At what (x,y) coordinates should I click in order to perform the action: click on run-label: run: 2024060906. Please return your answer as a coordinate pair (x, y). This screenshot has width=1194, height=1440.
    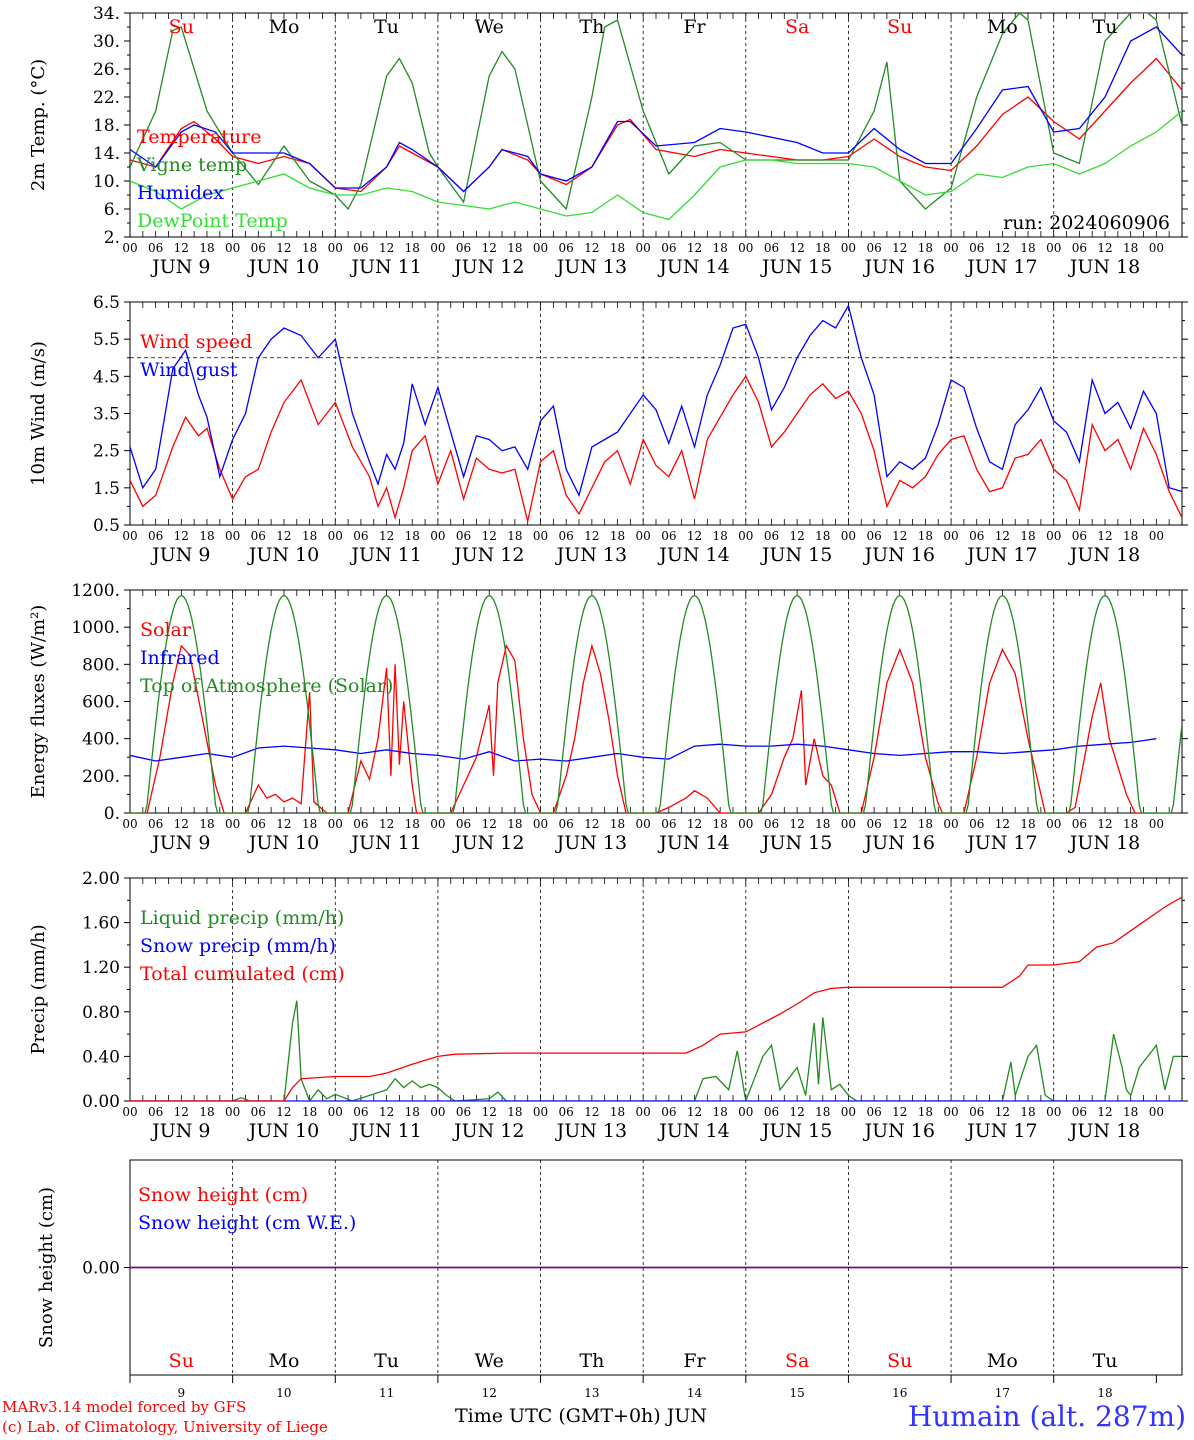
    Looking at the image, I should click on (1086, 223).